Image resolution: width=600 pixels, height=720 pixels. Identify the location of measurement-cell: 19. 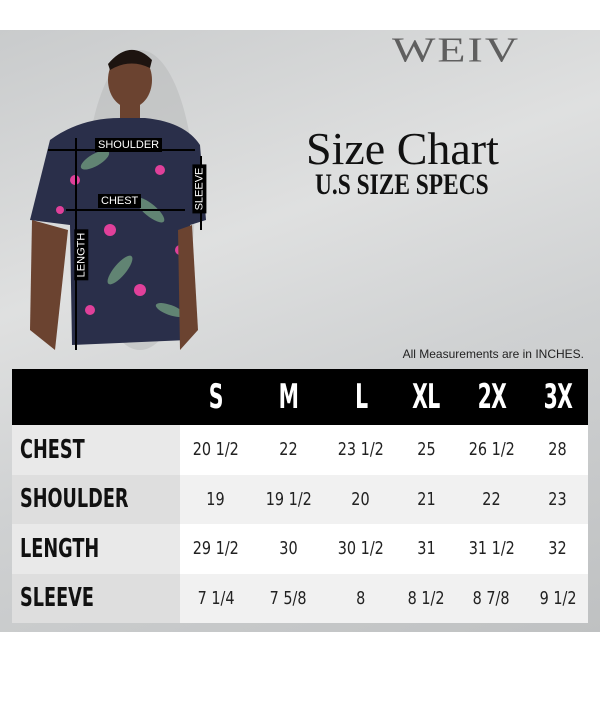
(216, 499).